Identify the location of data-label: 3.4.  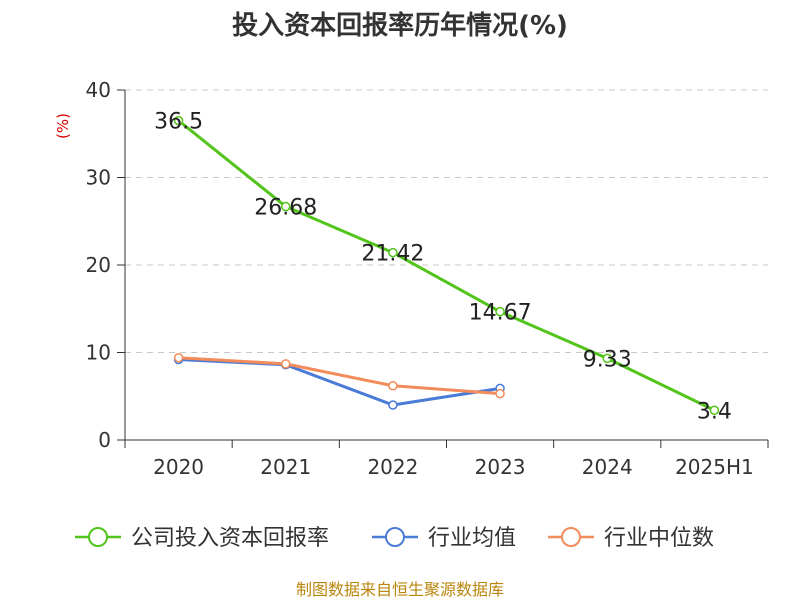
(714, 411).